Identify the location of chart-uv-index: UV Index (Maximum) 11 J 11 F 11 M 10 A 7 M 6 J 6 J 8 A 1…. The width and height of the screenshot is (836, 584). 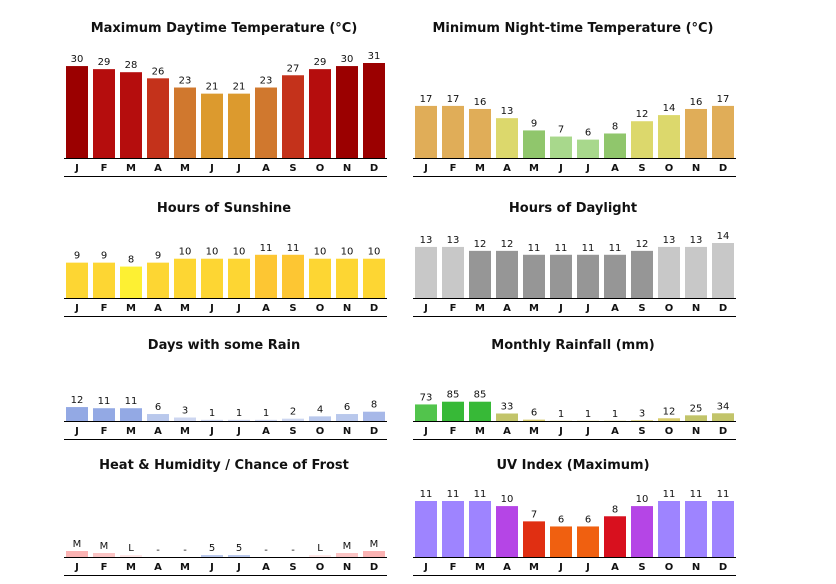
(574, 516).